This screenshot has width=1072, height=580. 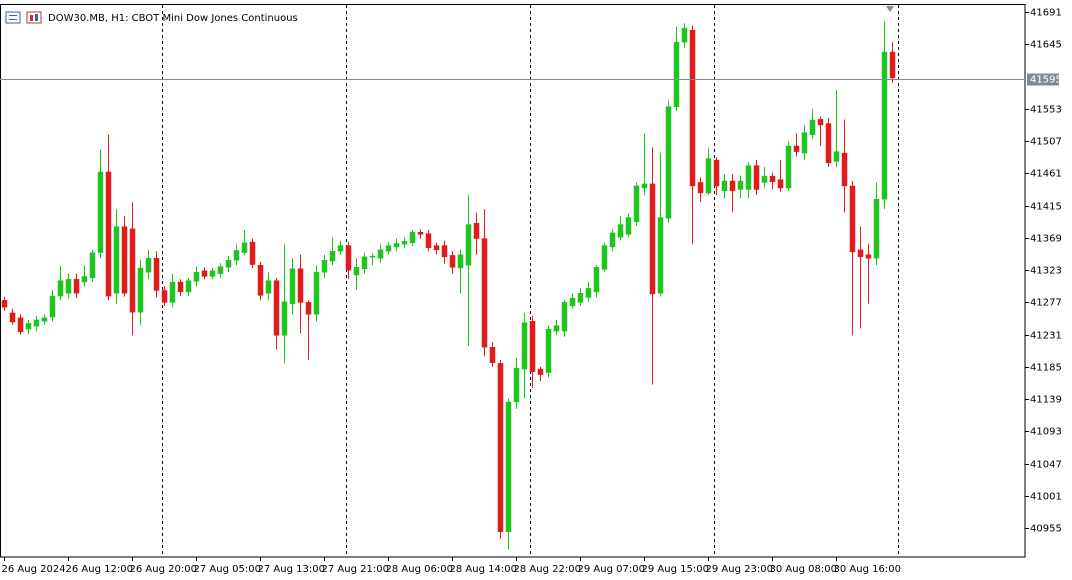 I want to click on y-tick-label: 41553, so click(x=1046, y=110).